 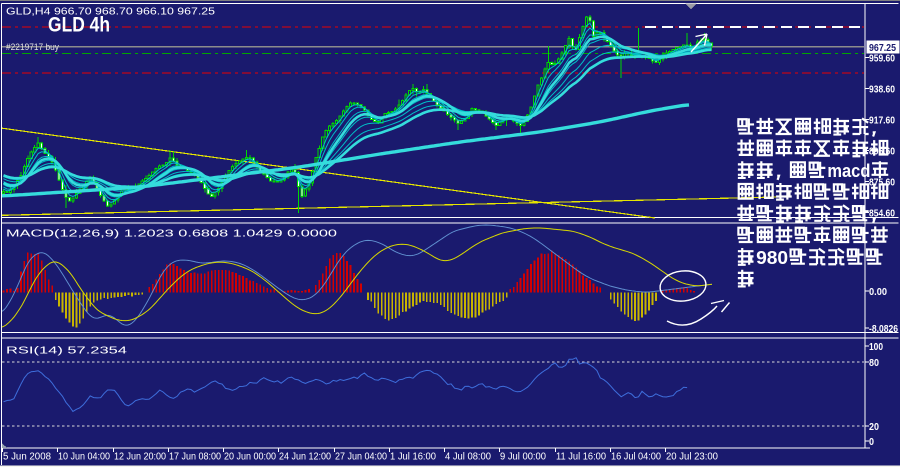 What do you see at coordinates (692, 457) in the screenshot?
I see `svg-text: 20 Jul 23:00` at bounding box center [692, 457].